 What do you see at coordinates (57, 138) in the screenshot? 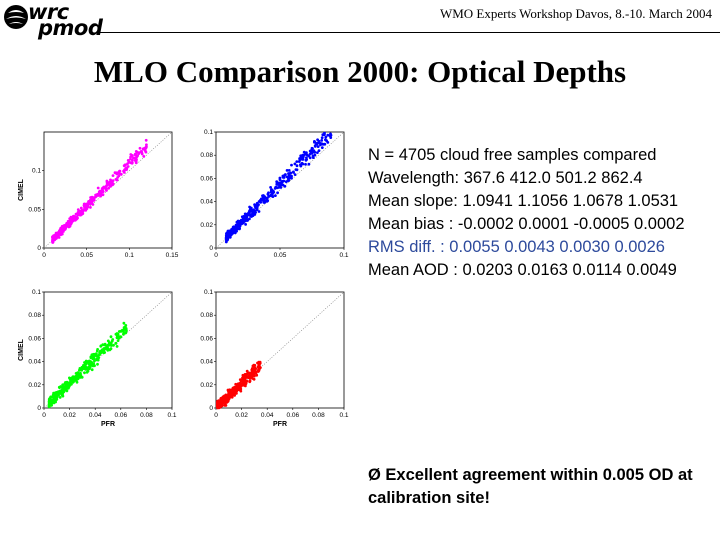
I see `wavelength-label: 367.6` at bounding box center [57, 138].